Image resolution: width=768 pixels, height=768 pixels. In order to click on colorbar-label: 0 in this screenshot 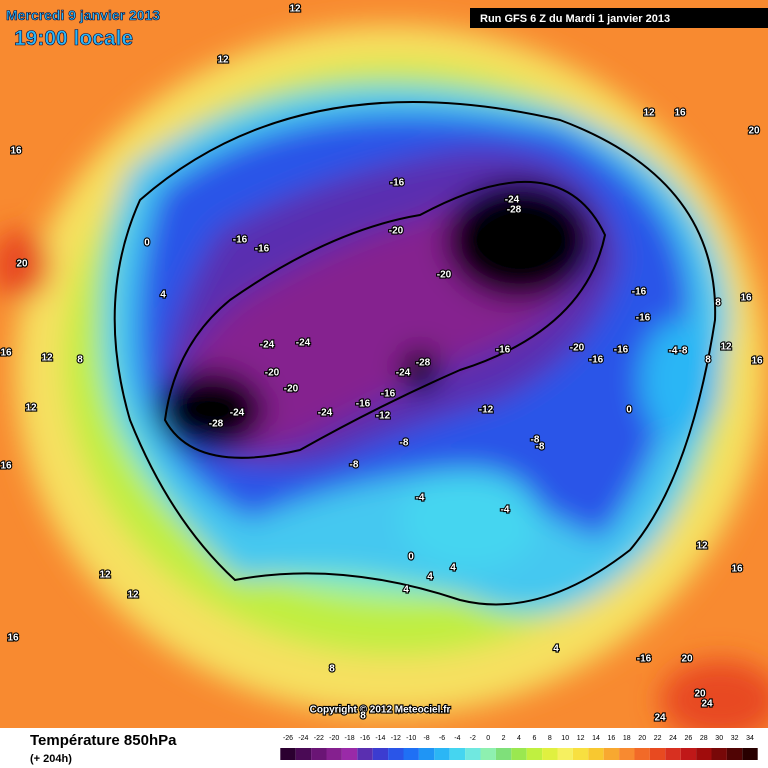, I will do `click(488, 738)`.